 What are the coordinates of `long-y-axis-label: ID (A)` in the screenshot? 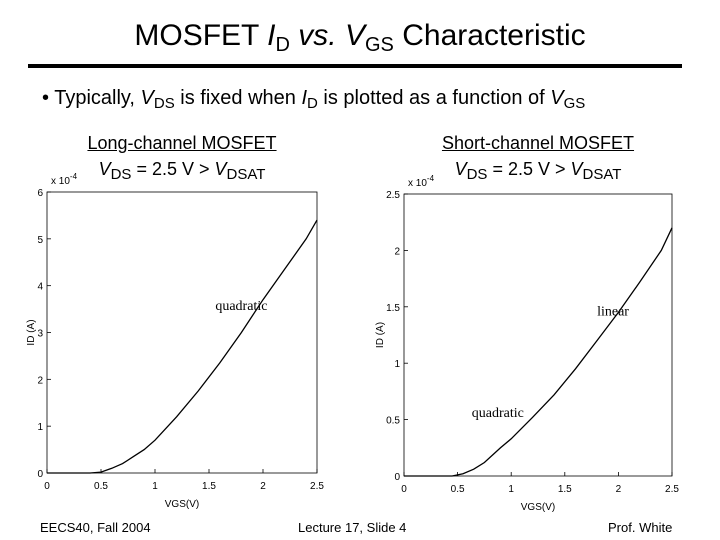 It's located at (31, 332).